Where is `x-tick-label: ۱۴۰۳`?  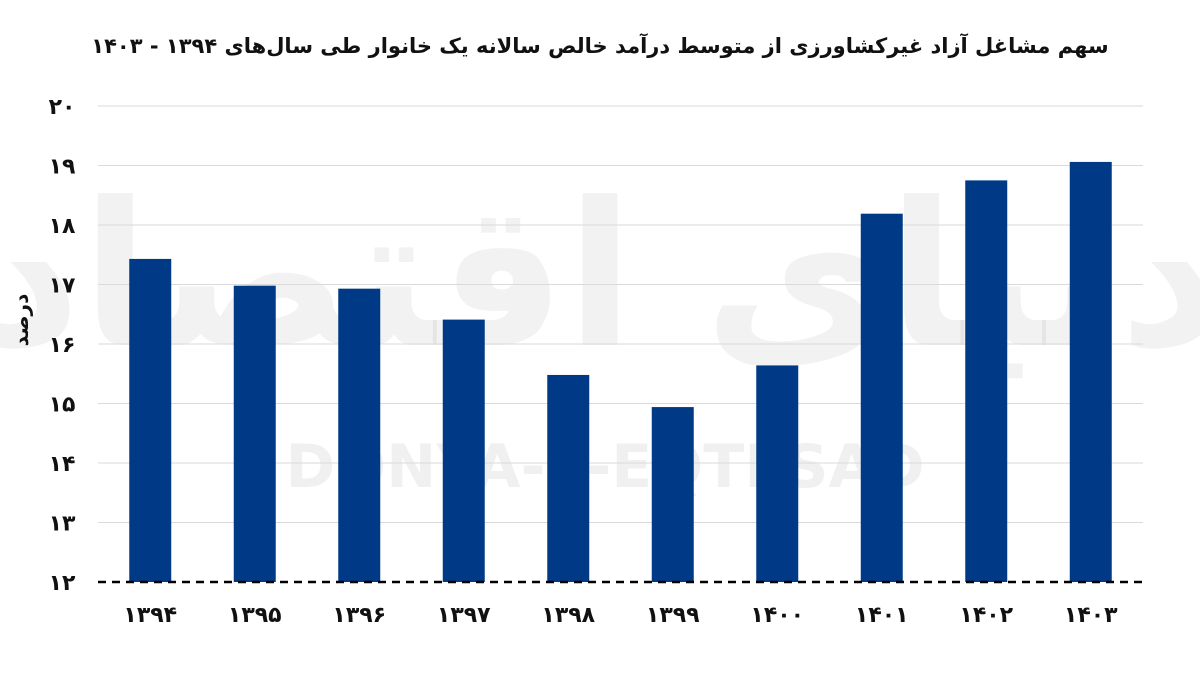
x-tick-label: ۱۴۰۳ is located at coordinates (1091, 615).